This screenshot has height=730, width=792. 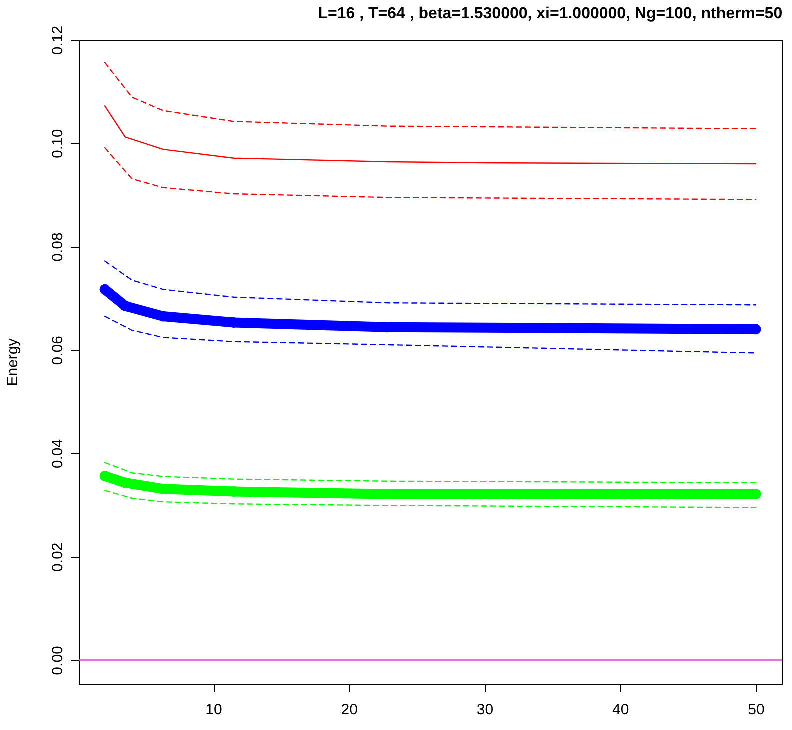 I want to click on y-tick-label: 0.02, so click(x=58, y=557).